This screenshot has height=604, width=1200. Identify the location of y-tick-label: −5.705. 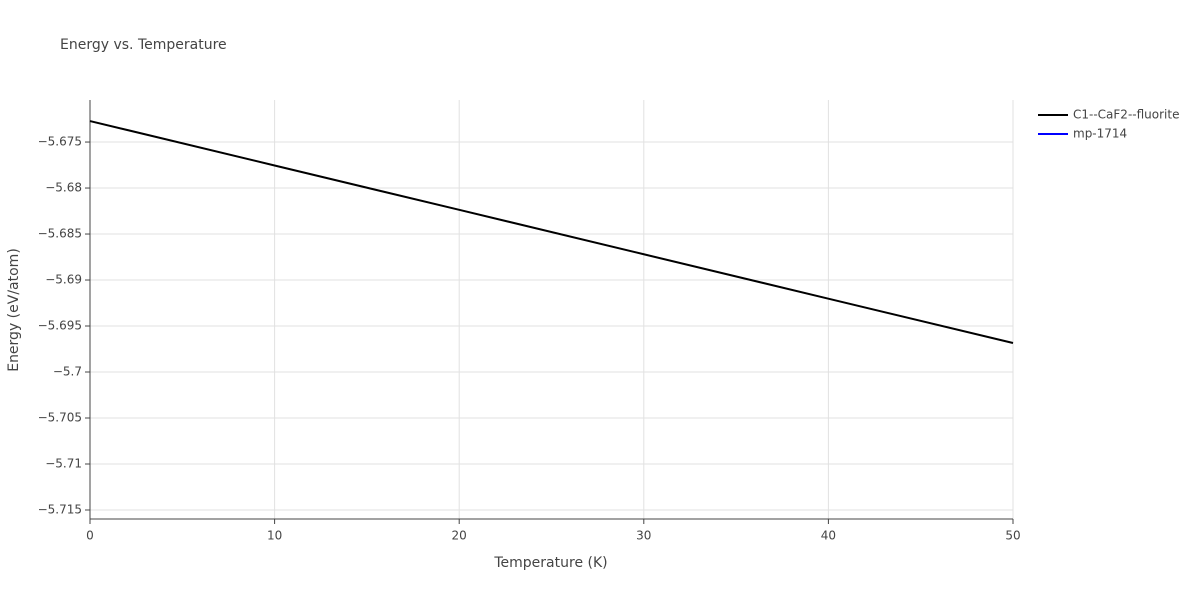
(60, 417).